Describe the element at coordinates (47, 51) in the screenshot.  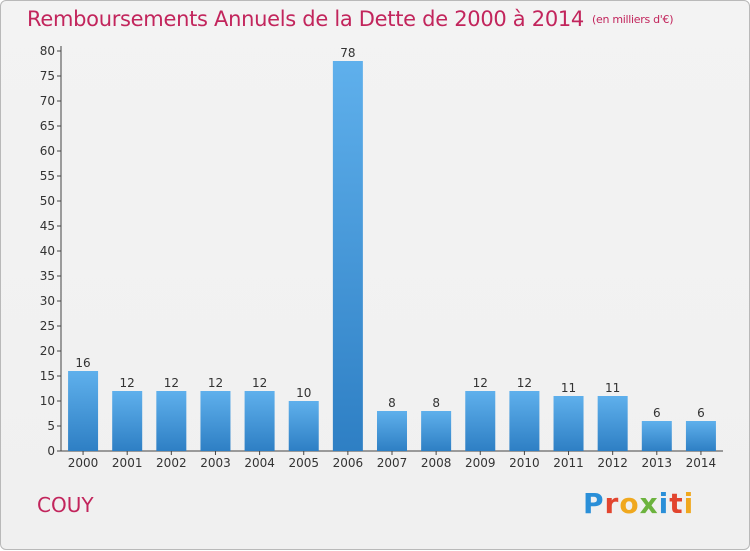
I see `y-tick-label: 80` at that location.